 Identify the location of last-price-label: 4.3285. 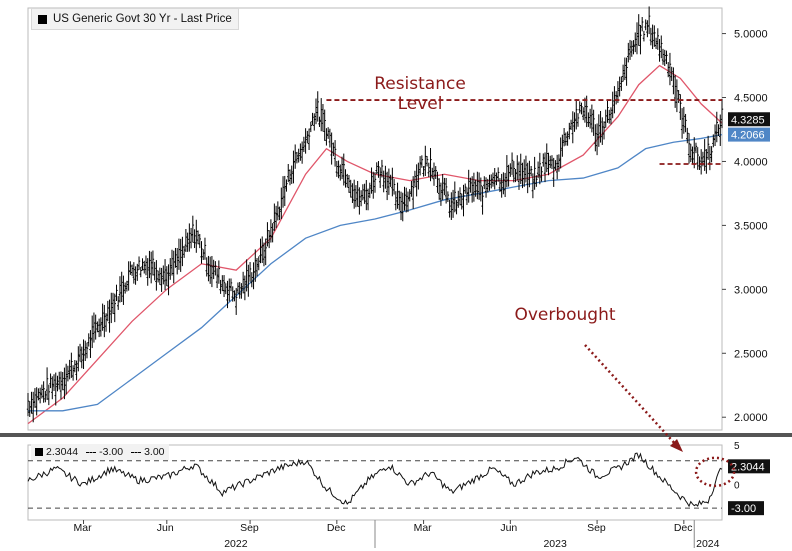
(748, 120).